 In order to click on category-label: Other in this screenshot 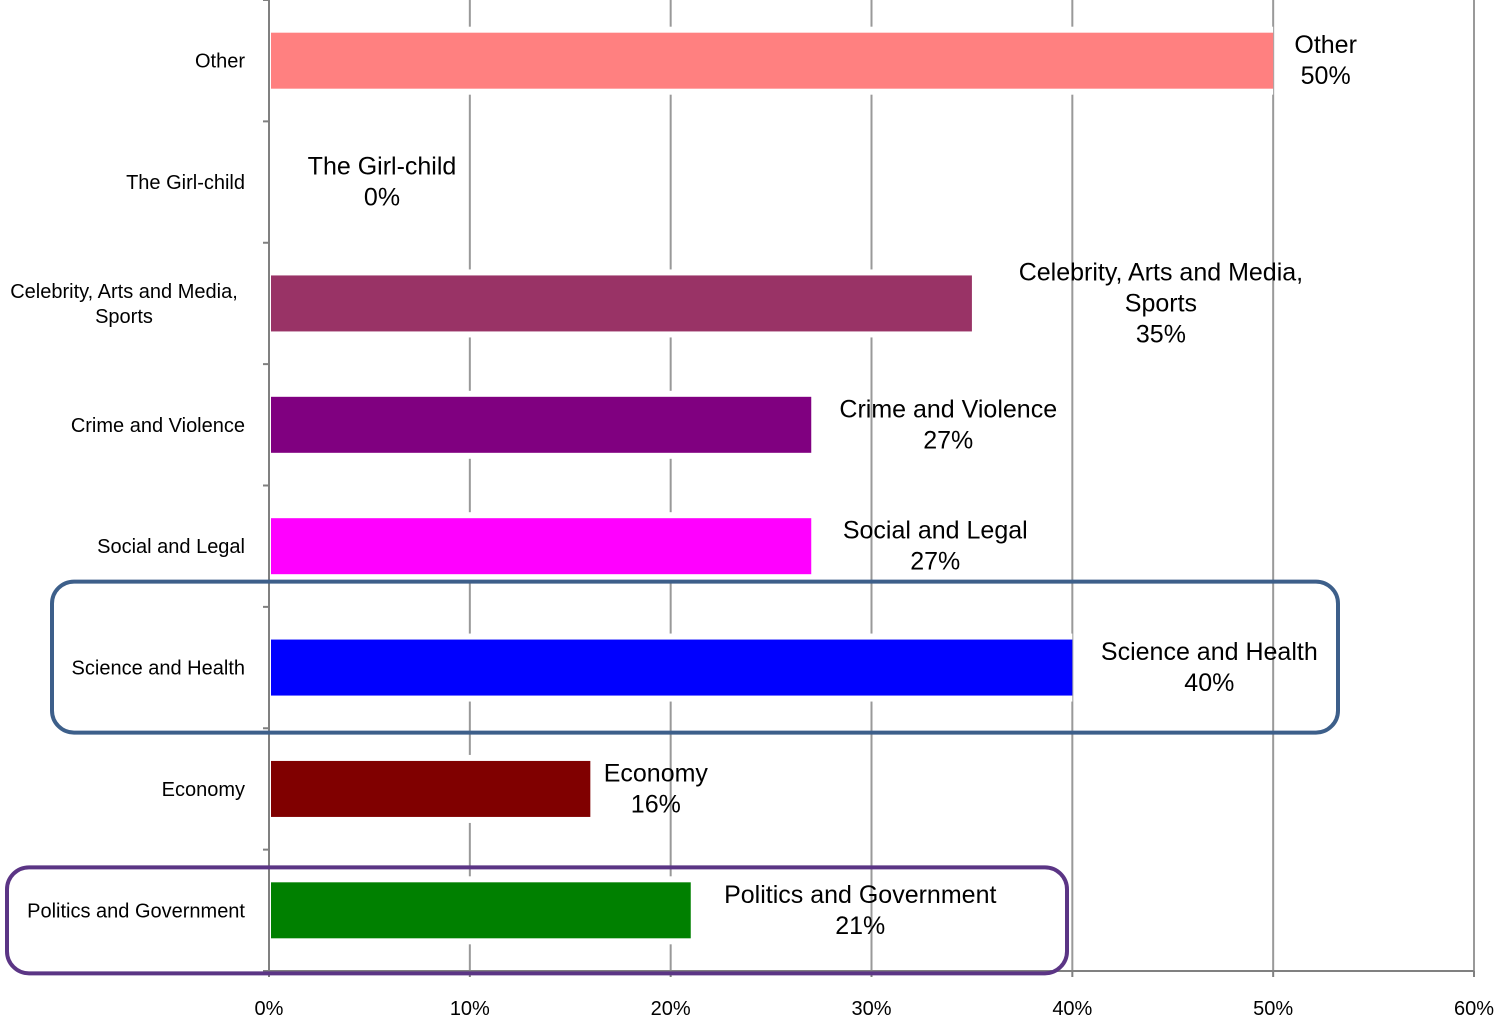, I will do `click(220, 62)`.